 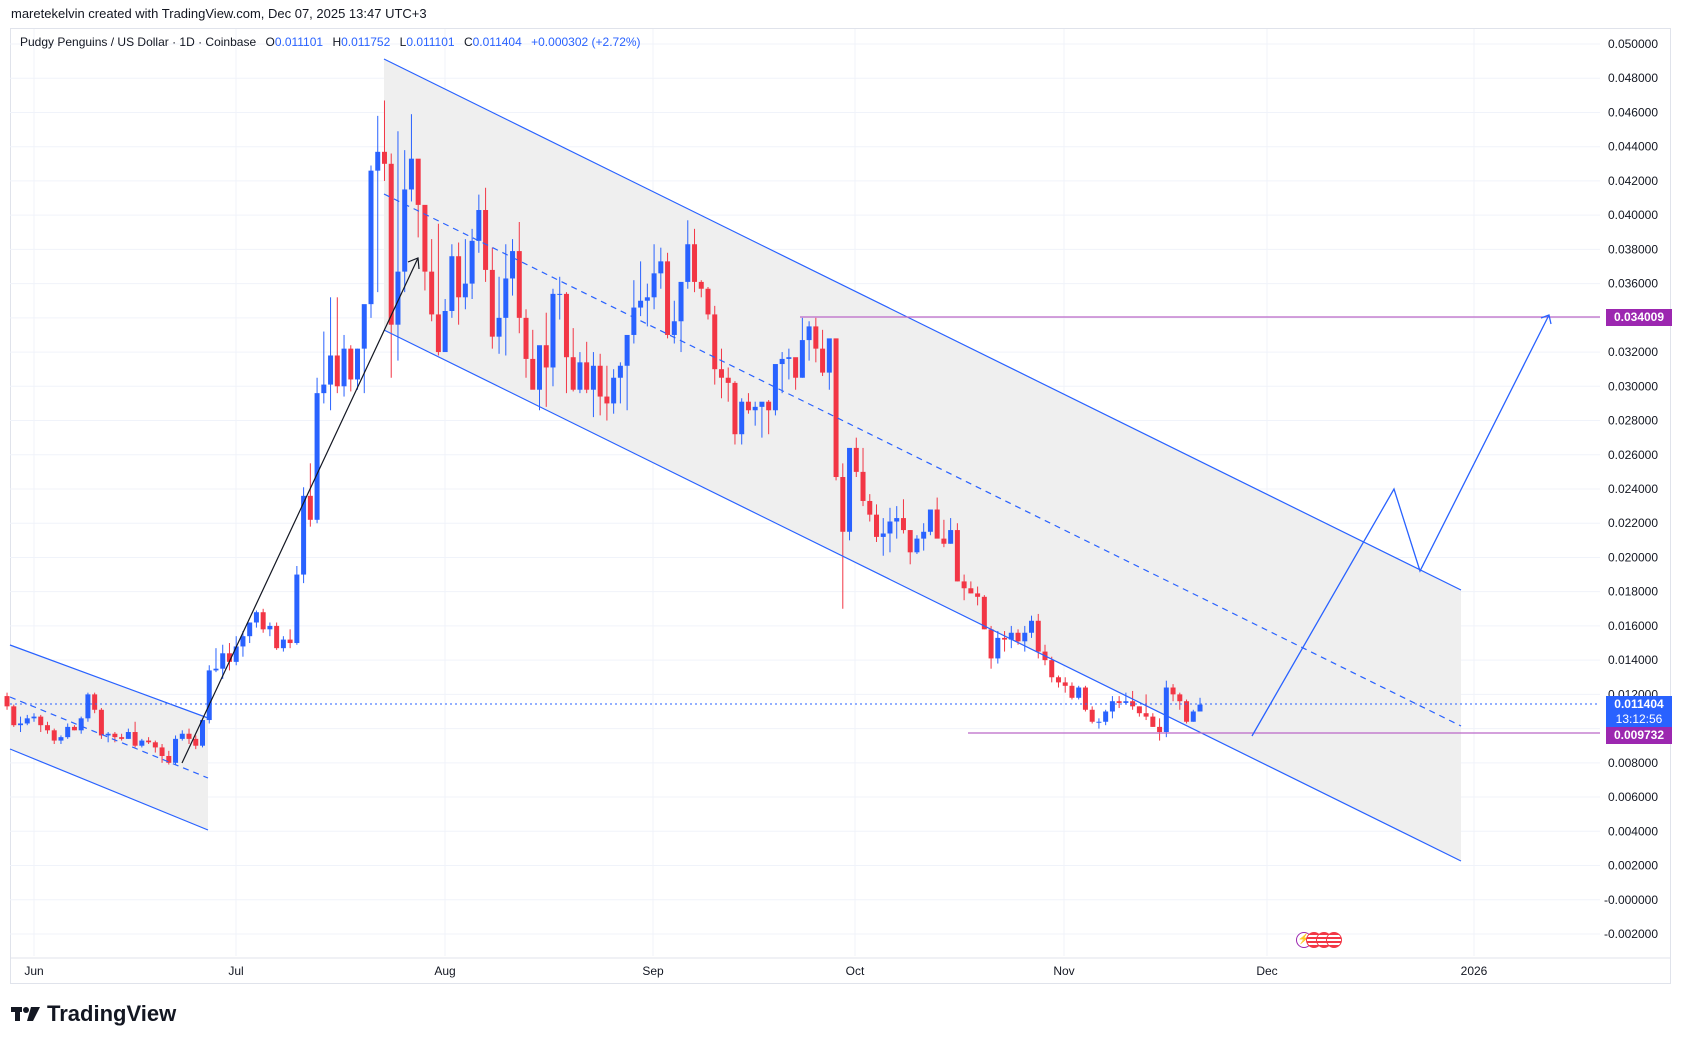 What do you see at coordinates (1633, 215) in the screenshot?
I see `price-tick-label: 0.040000` at bounding box center [1633, 215].